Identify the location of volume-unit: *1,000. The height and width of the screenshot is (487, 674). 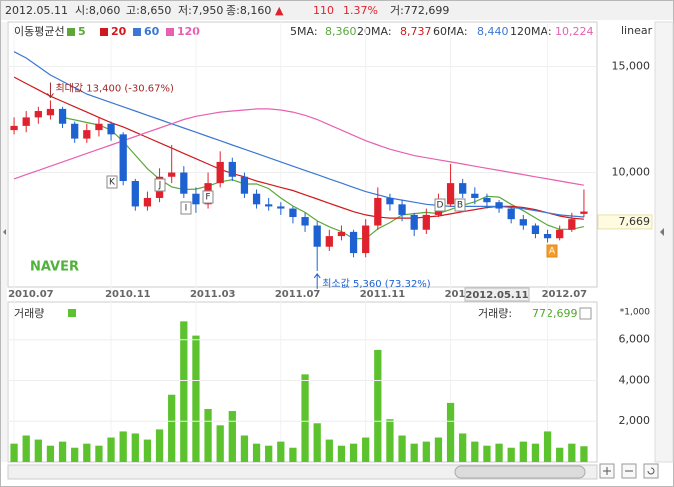
(635, 313).